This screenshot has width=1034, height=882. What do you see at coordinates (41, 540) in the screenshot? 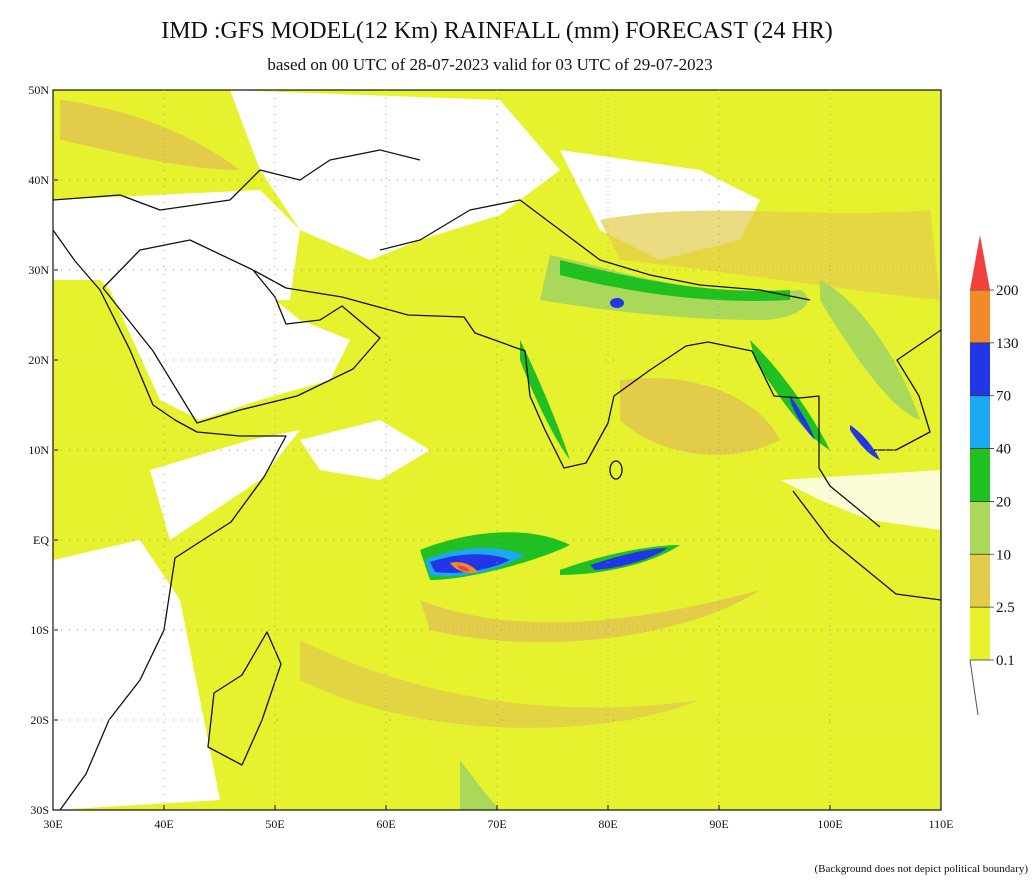
I see `lat-tick-label: EQ` at bounding box center [41, 540].